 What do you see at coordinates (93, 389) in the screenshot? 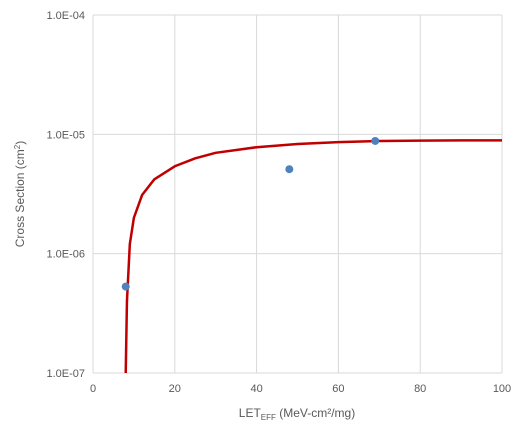
I see `x-tick-label: 0` at bounding box center [93, 389].